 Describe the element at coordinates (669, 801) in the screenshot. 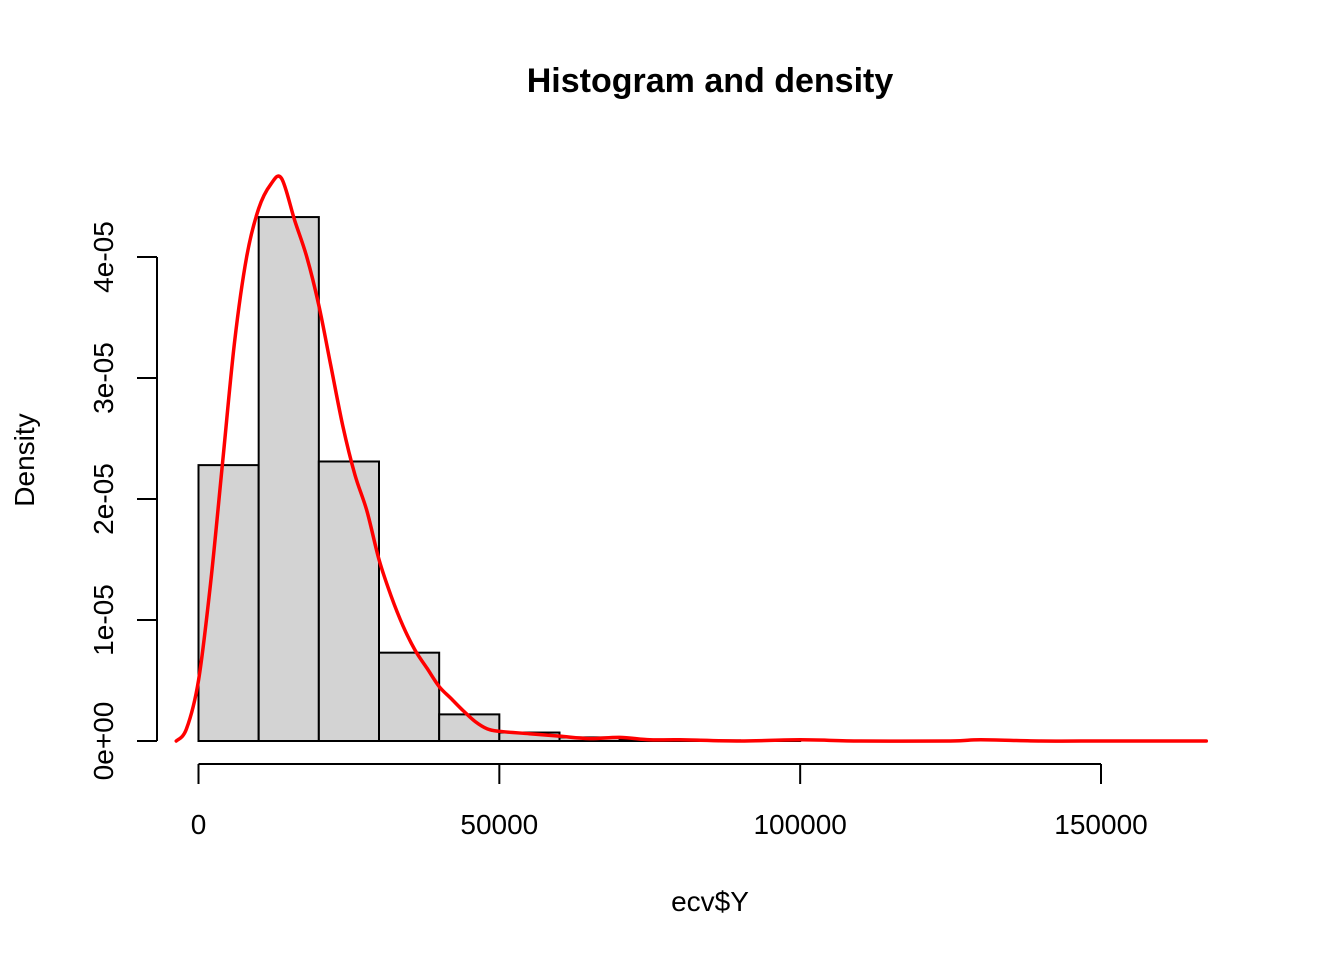

I see `x-axis: 0 50000 100000 150000` at that location.